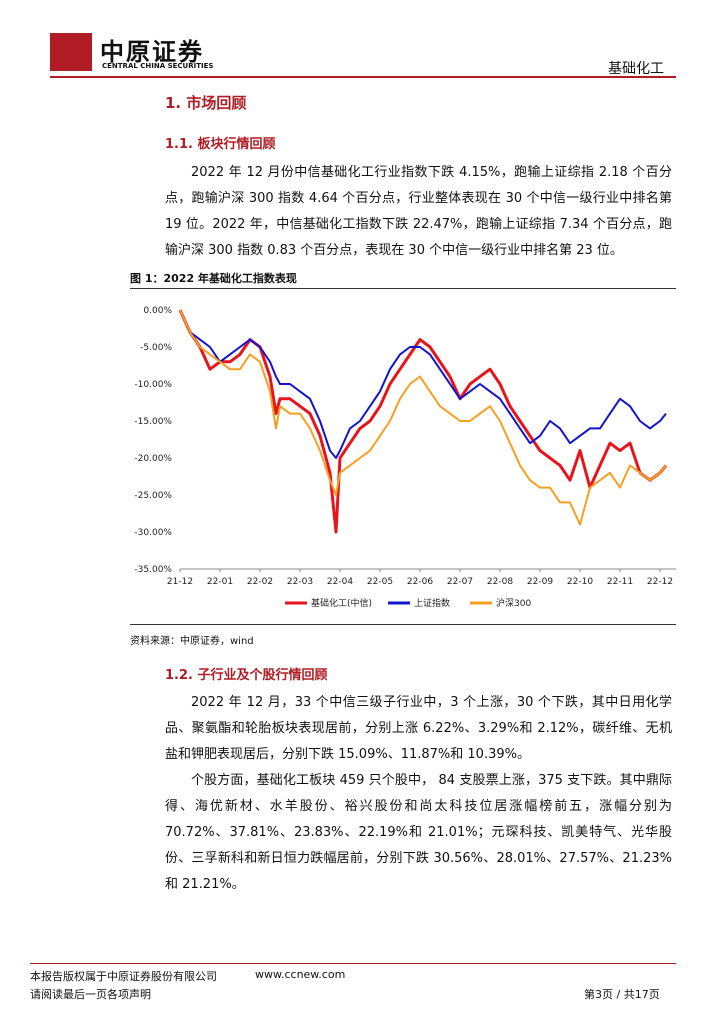  What do you see at coordinates (260, 582) in the screenshot?
I see `x-tick-label: 22-02` at bounding box center [260, 582].